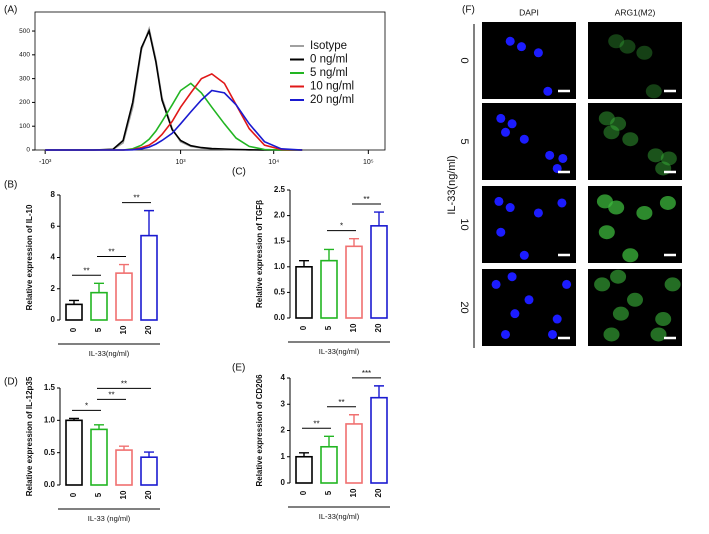 This screenshot has width=709, height=534. I want to click on y-tick-label: 8, so click(53, 194).